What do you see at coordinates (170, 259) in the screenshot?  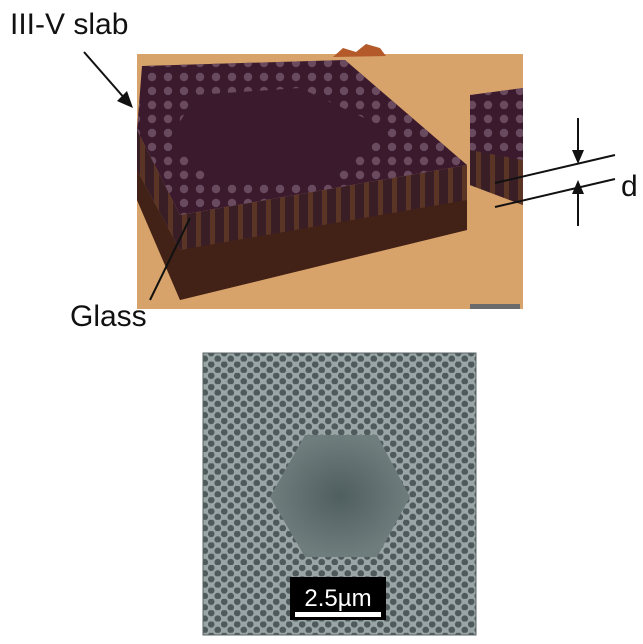 I see `glass-pointer` at bounding box center [170, 259].